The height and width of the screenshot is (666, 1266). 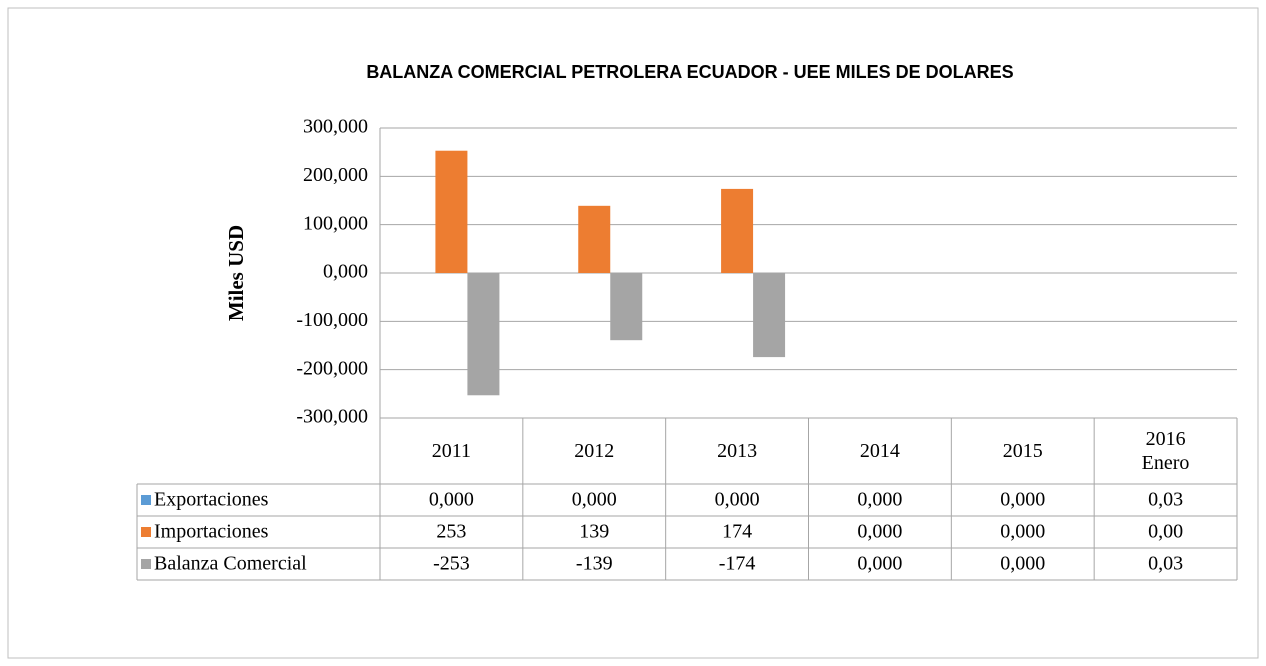 I want to click on data-table-value: 139, so click(x=594, y=532).